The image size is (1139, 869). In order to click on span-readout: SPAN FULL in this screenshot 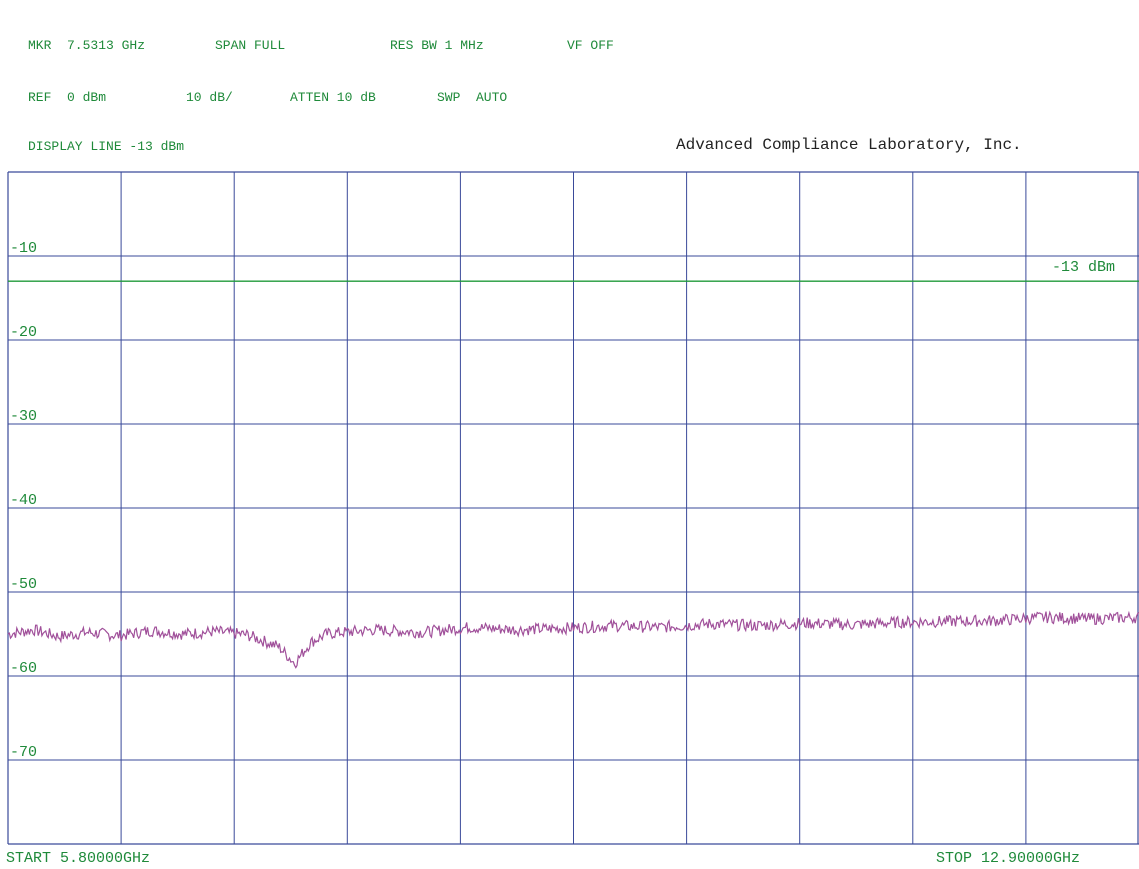, I will do `click(250, 45)`.